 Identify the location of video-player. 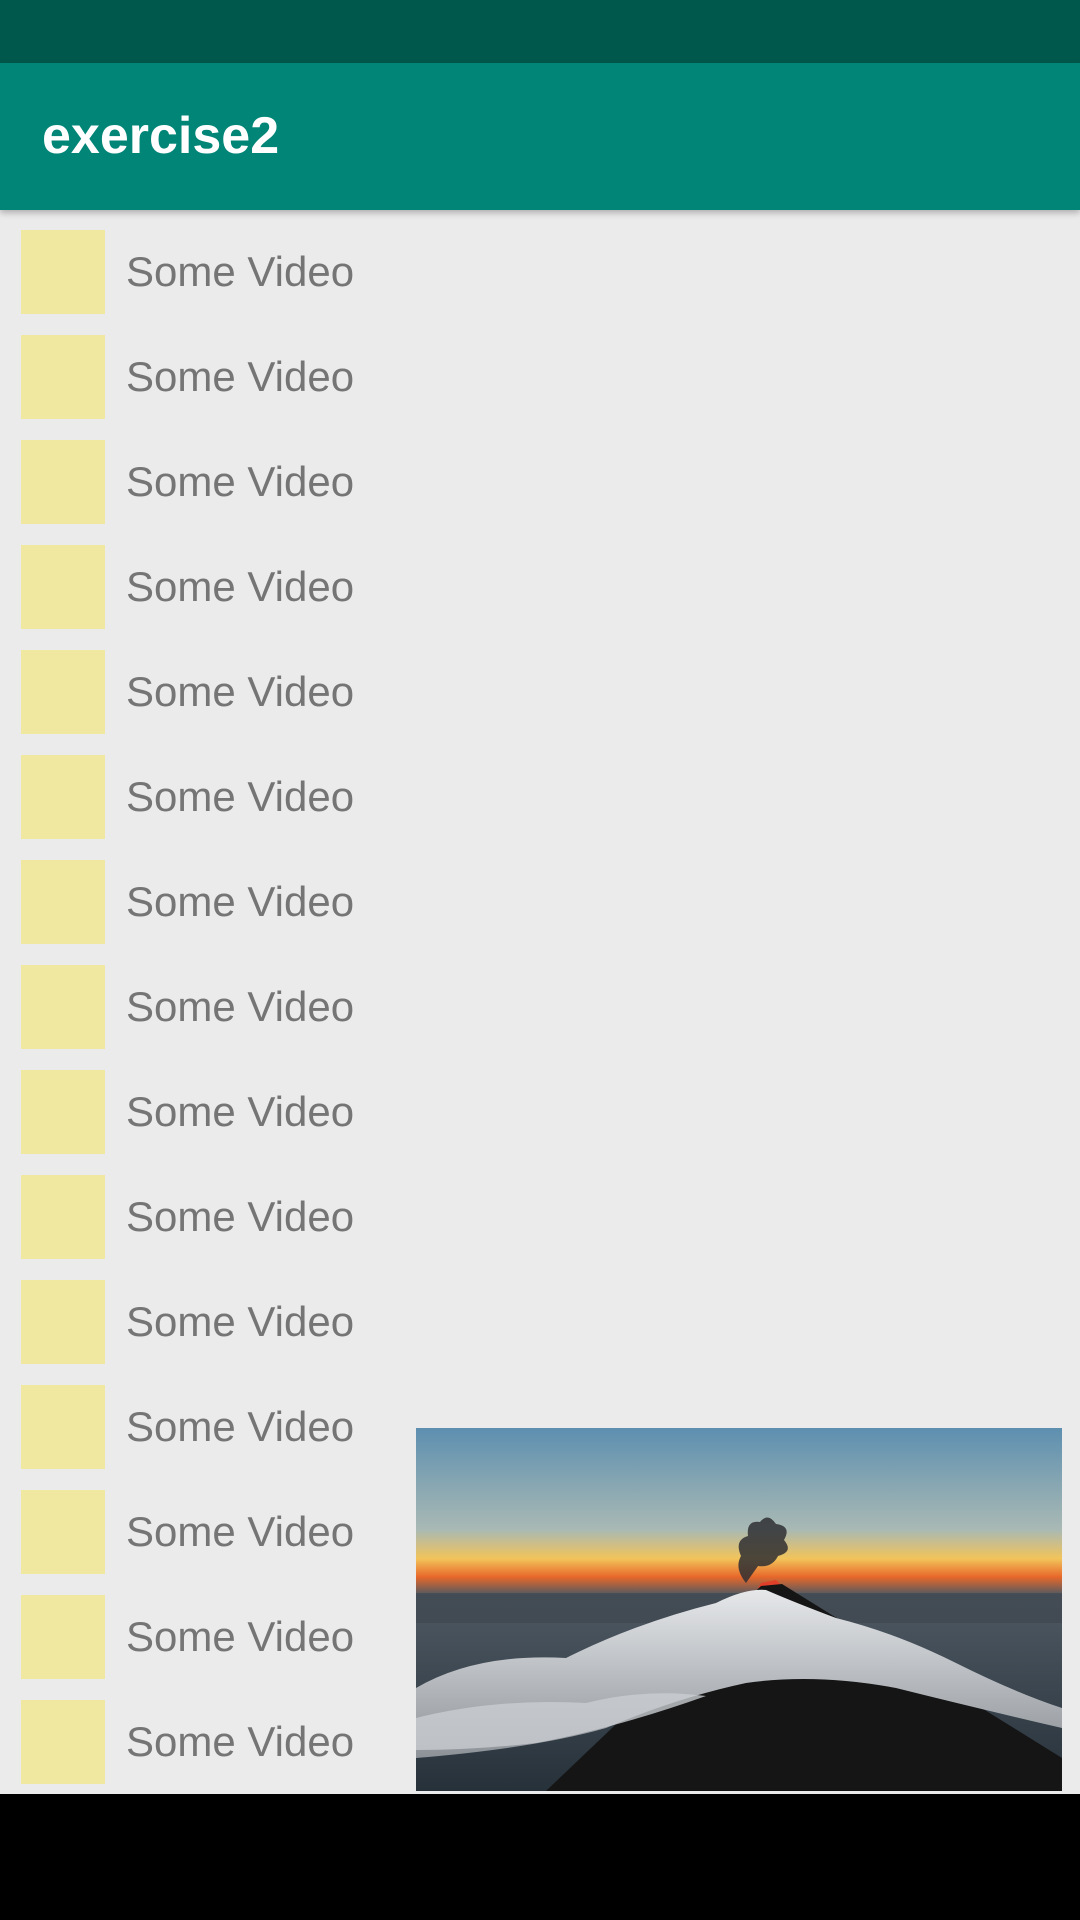
(739, 1609).